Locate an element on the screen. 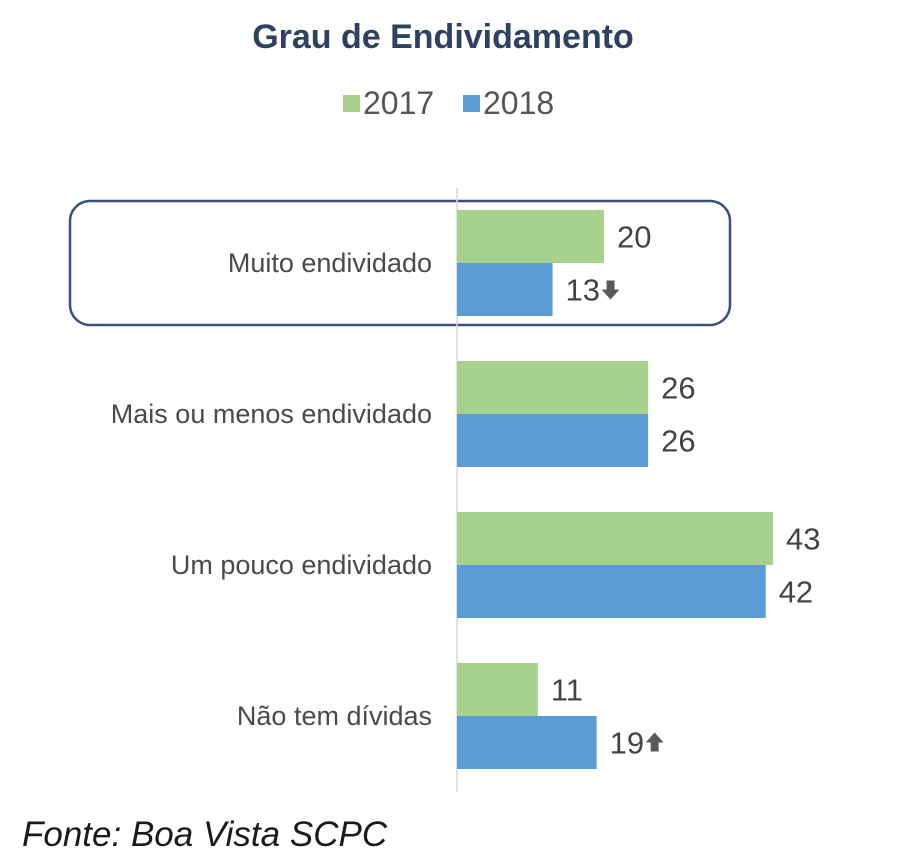 This screenshot has width=900, height=868. arrow-down-icon is located at coordinates (610, 290).